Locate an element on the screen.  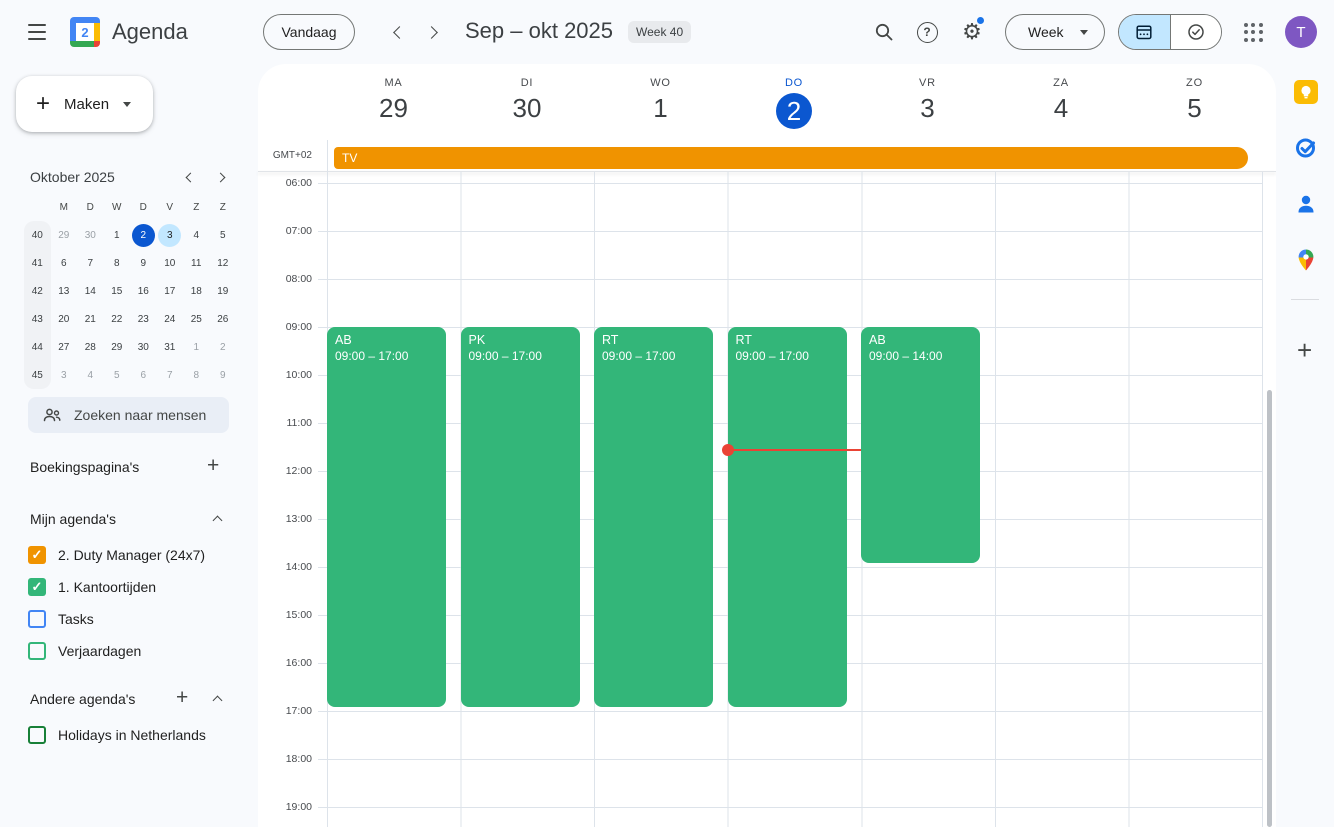
event-block-di-pk: PK 09:00 – 17:00 is located at coordinates (520, 517).